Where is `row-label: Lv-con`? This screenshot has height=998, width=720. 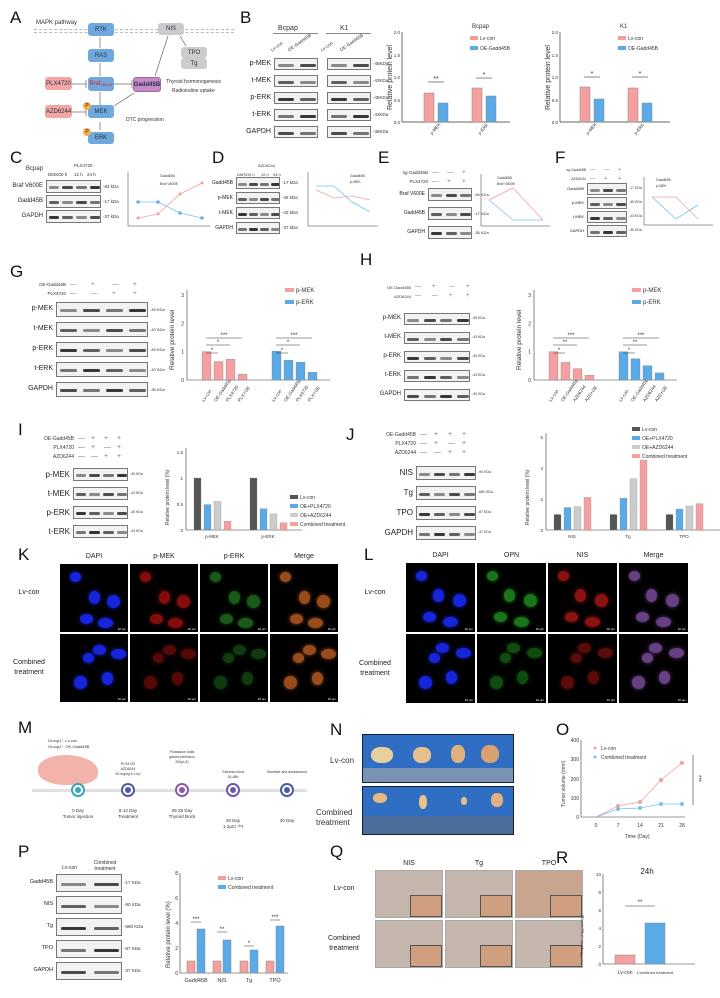
row-label: Lv-con is located at coordinates (344, 888).